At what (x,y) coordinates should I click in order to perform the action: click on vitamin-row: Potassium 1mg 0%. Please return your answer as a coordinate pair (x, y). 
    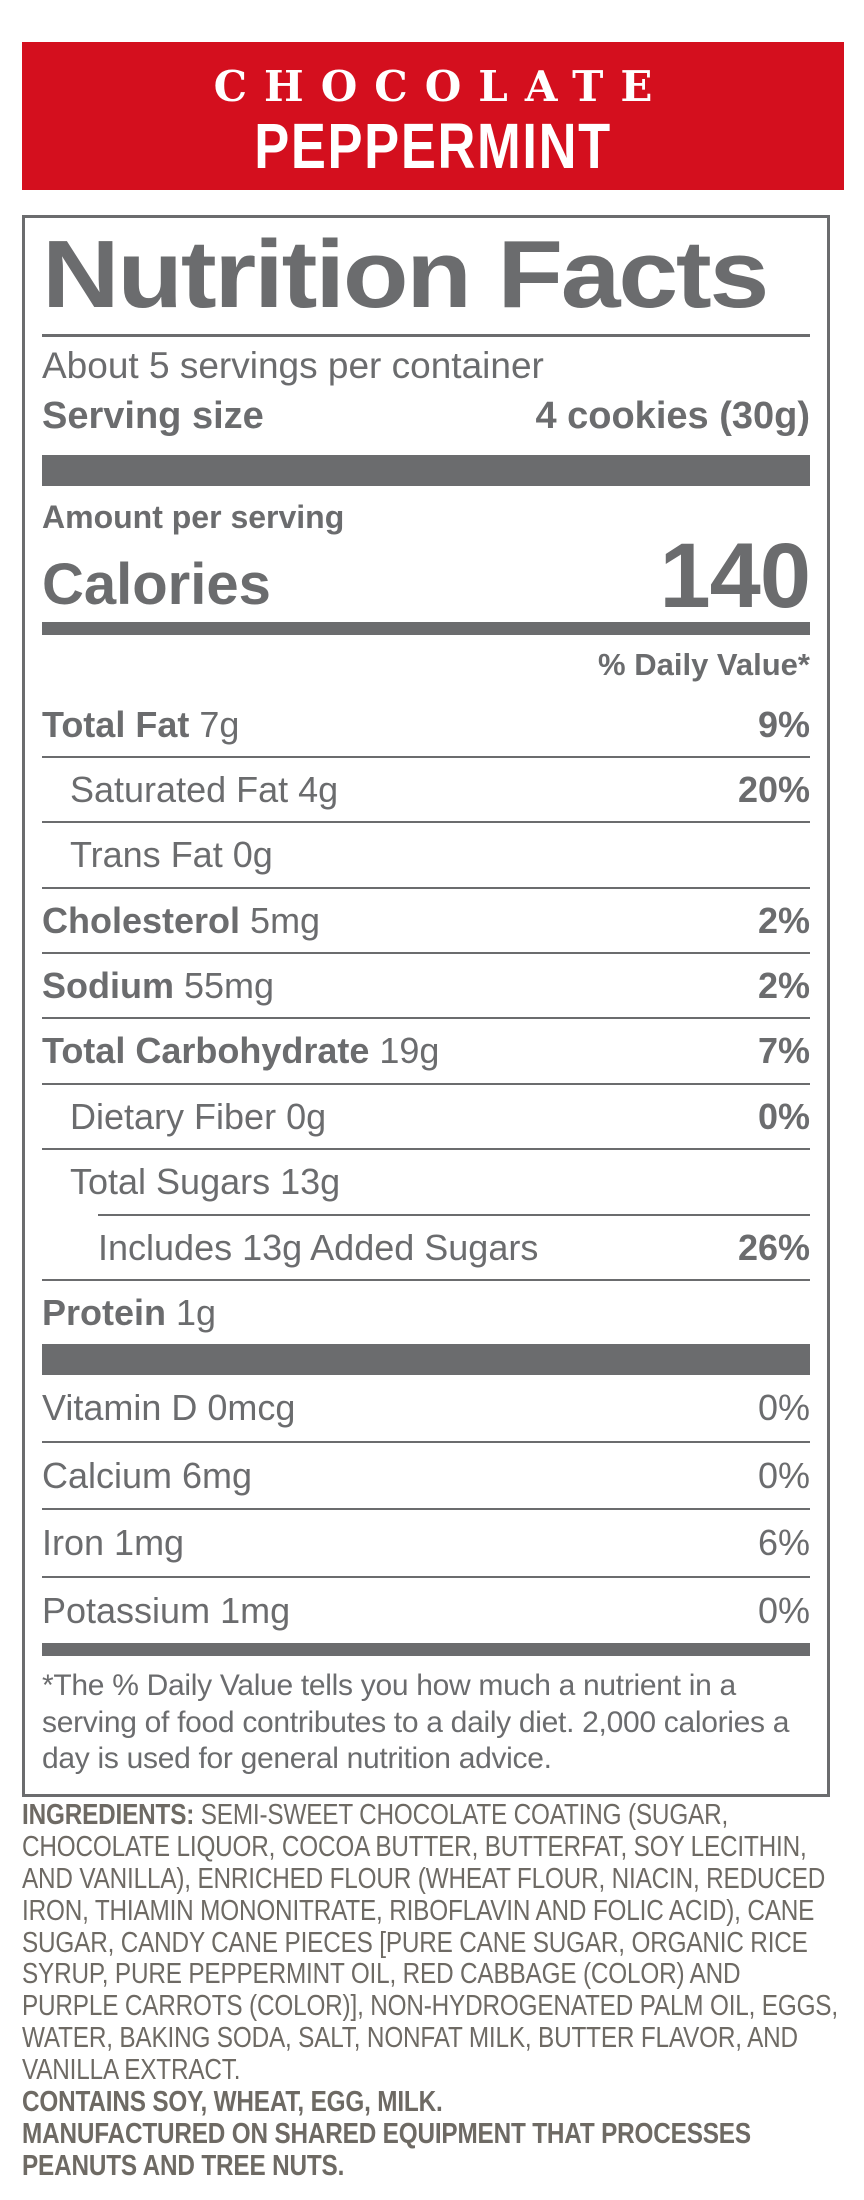
    Looking at the image, I should click on (426, 1609).